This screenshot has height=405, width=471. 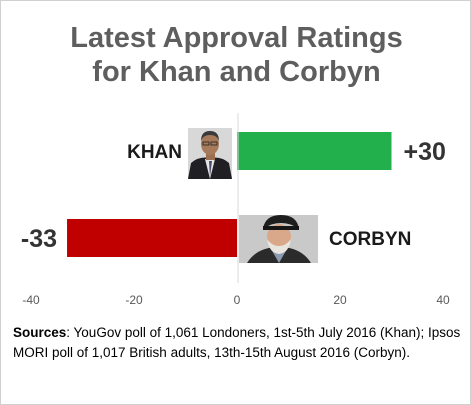 What do you see at coordinates (210, 153) in the screenshot?
I see `khan-portrait-icon` at bounding box center [210, 153].